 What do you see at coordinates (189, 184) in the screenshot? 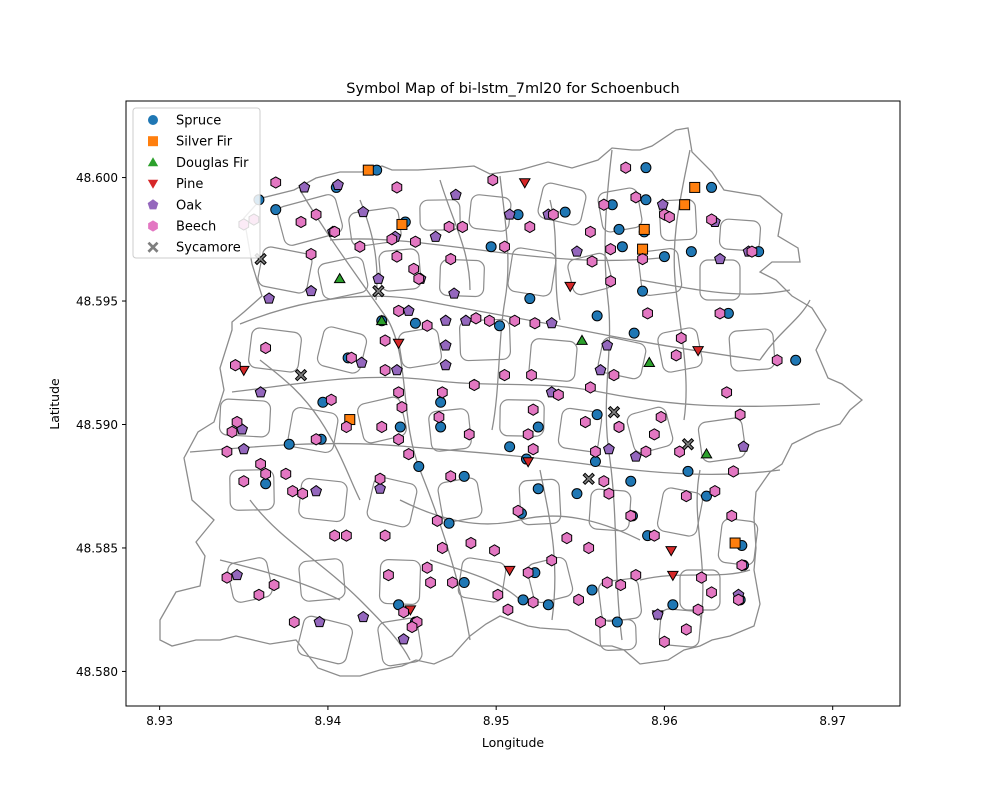
I see `legend-label-3: Pine` at bounding box center [189, 184].